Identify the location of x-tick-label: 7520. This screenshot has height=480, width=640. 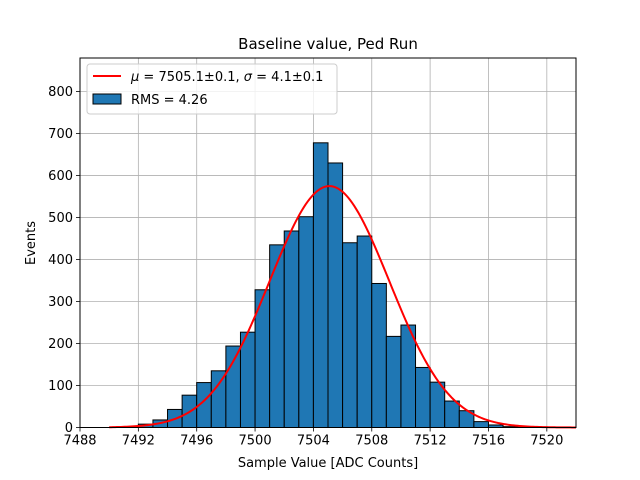
(546, 441).